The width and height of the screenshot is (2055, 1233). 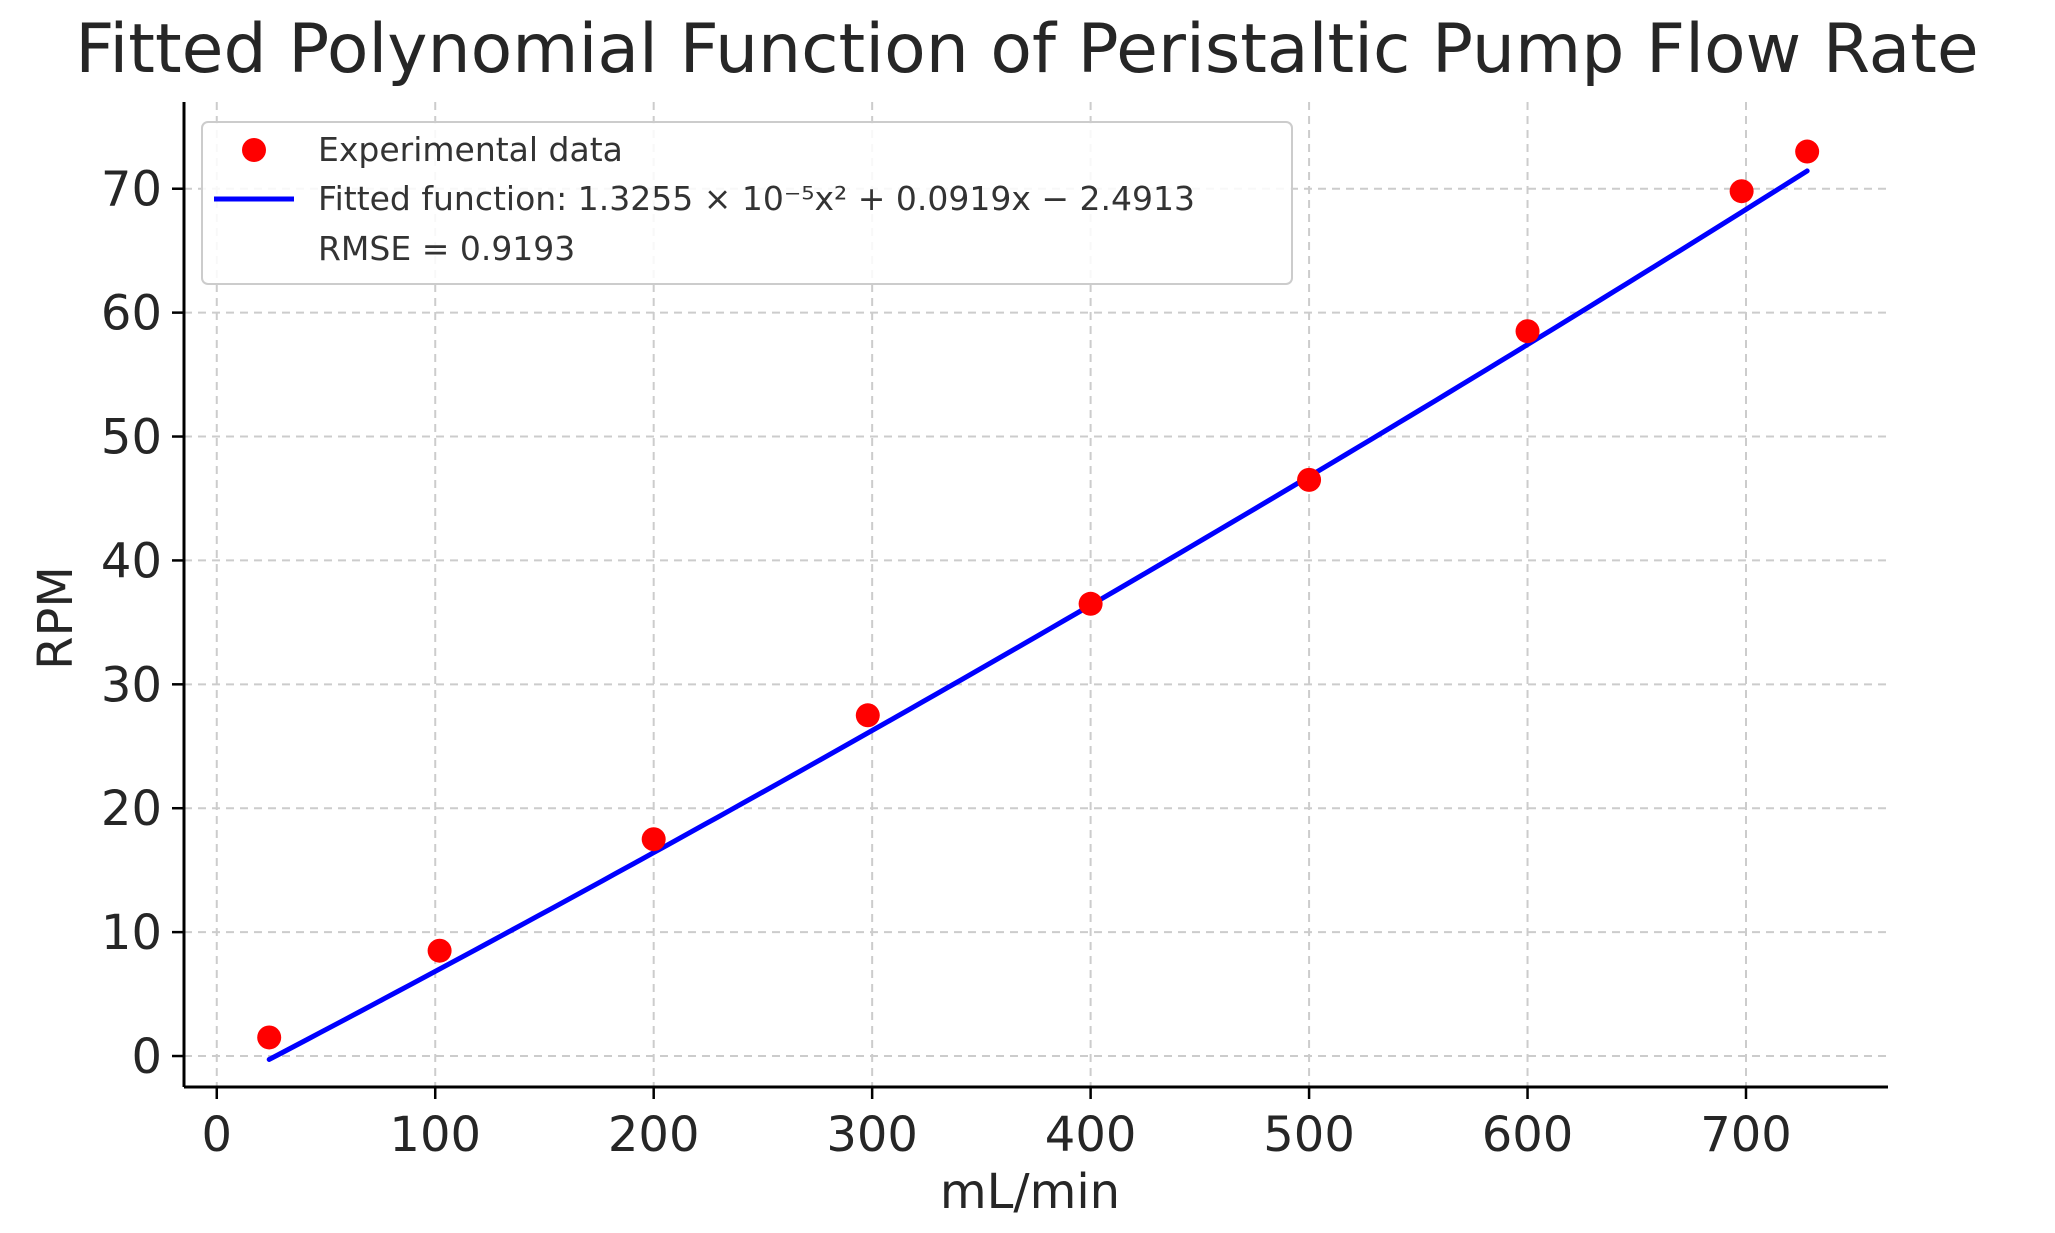 What do you see at coordinates (435, 1135) in the screenshot?
I see `x-tick-label: 100` at bounding box center [435, 1135].